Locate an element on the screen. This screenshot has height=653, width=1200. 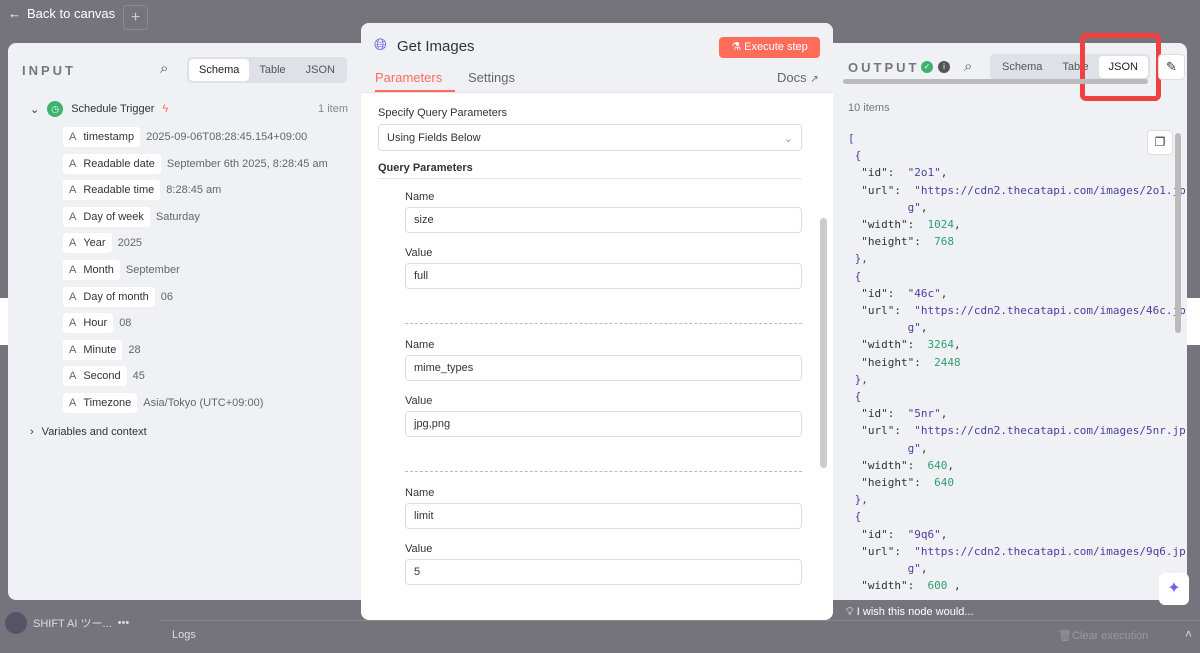
schema-field: A Second 45 is located at coordinates (104, 376).